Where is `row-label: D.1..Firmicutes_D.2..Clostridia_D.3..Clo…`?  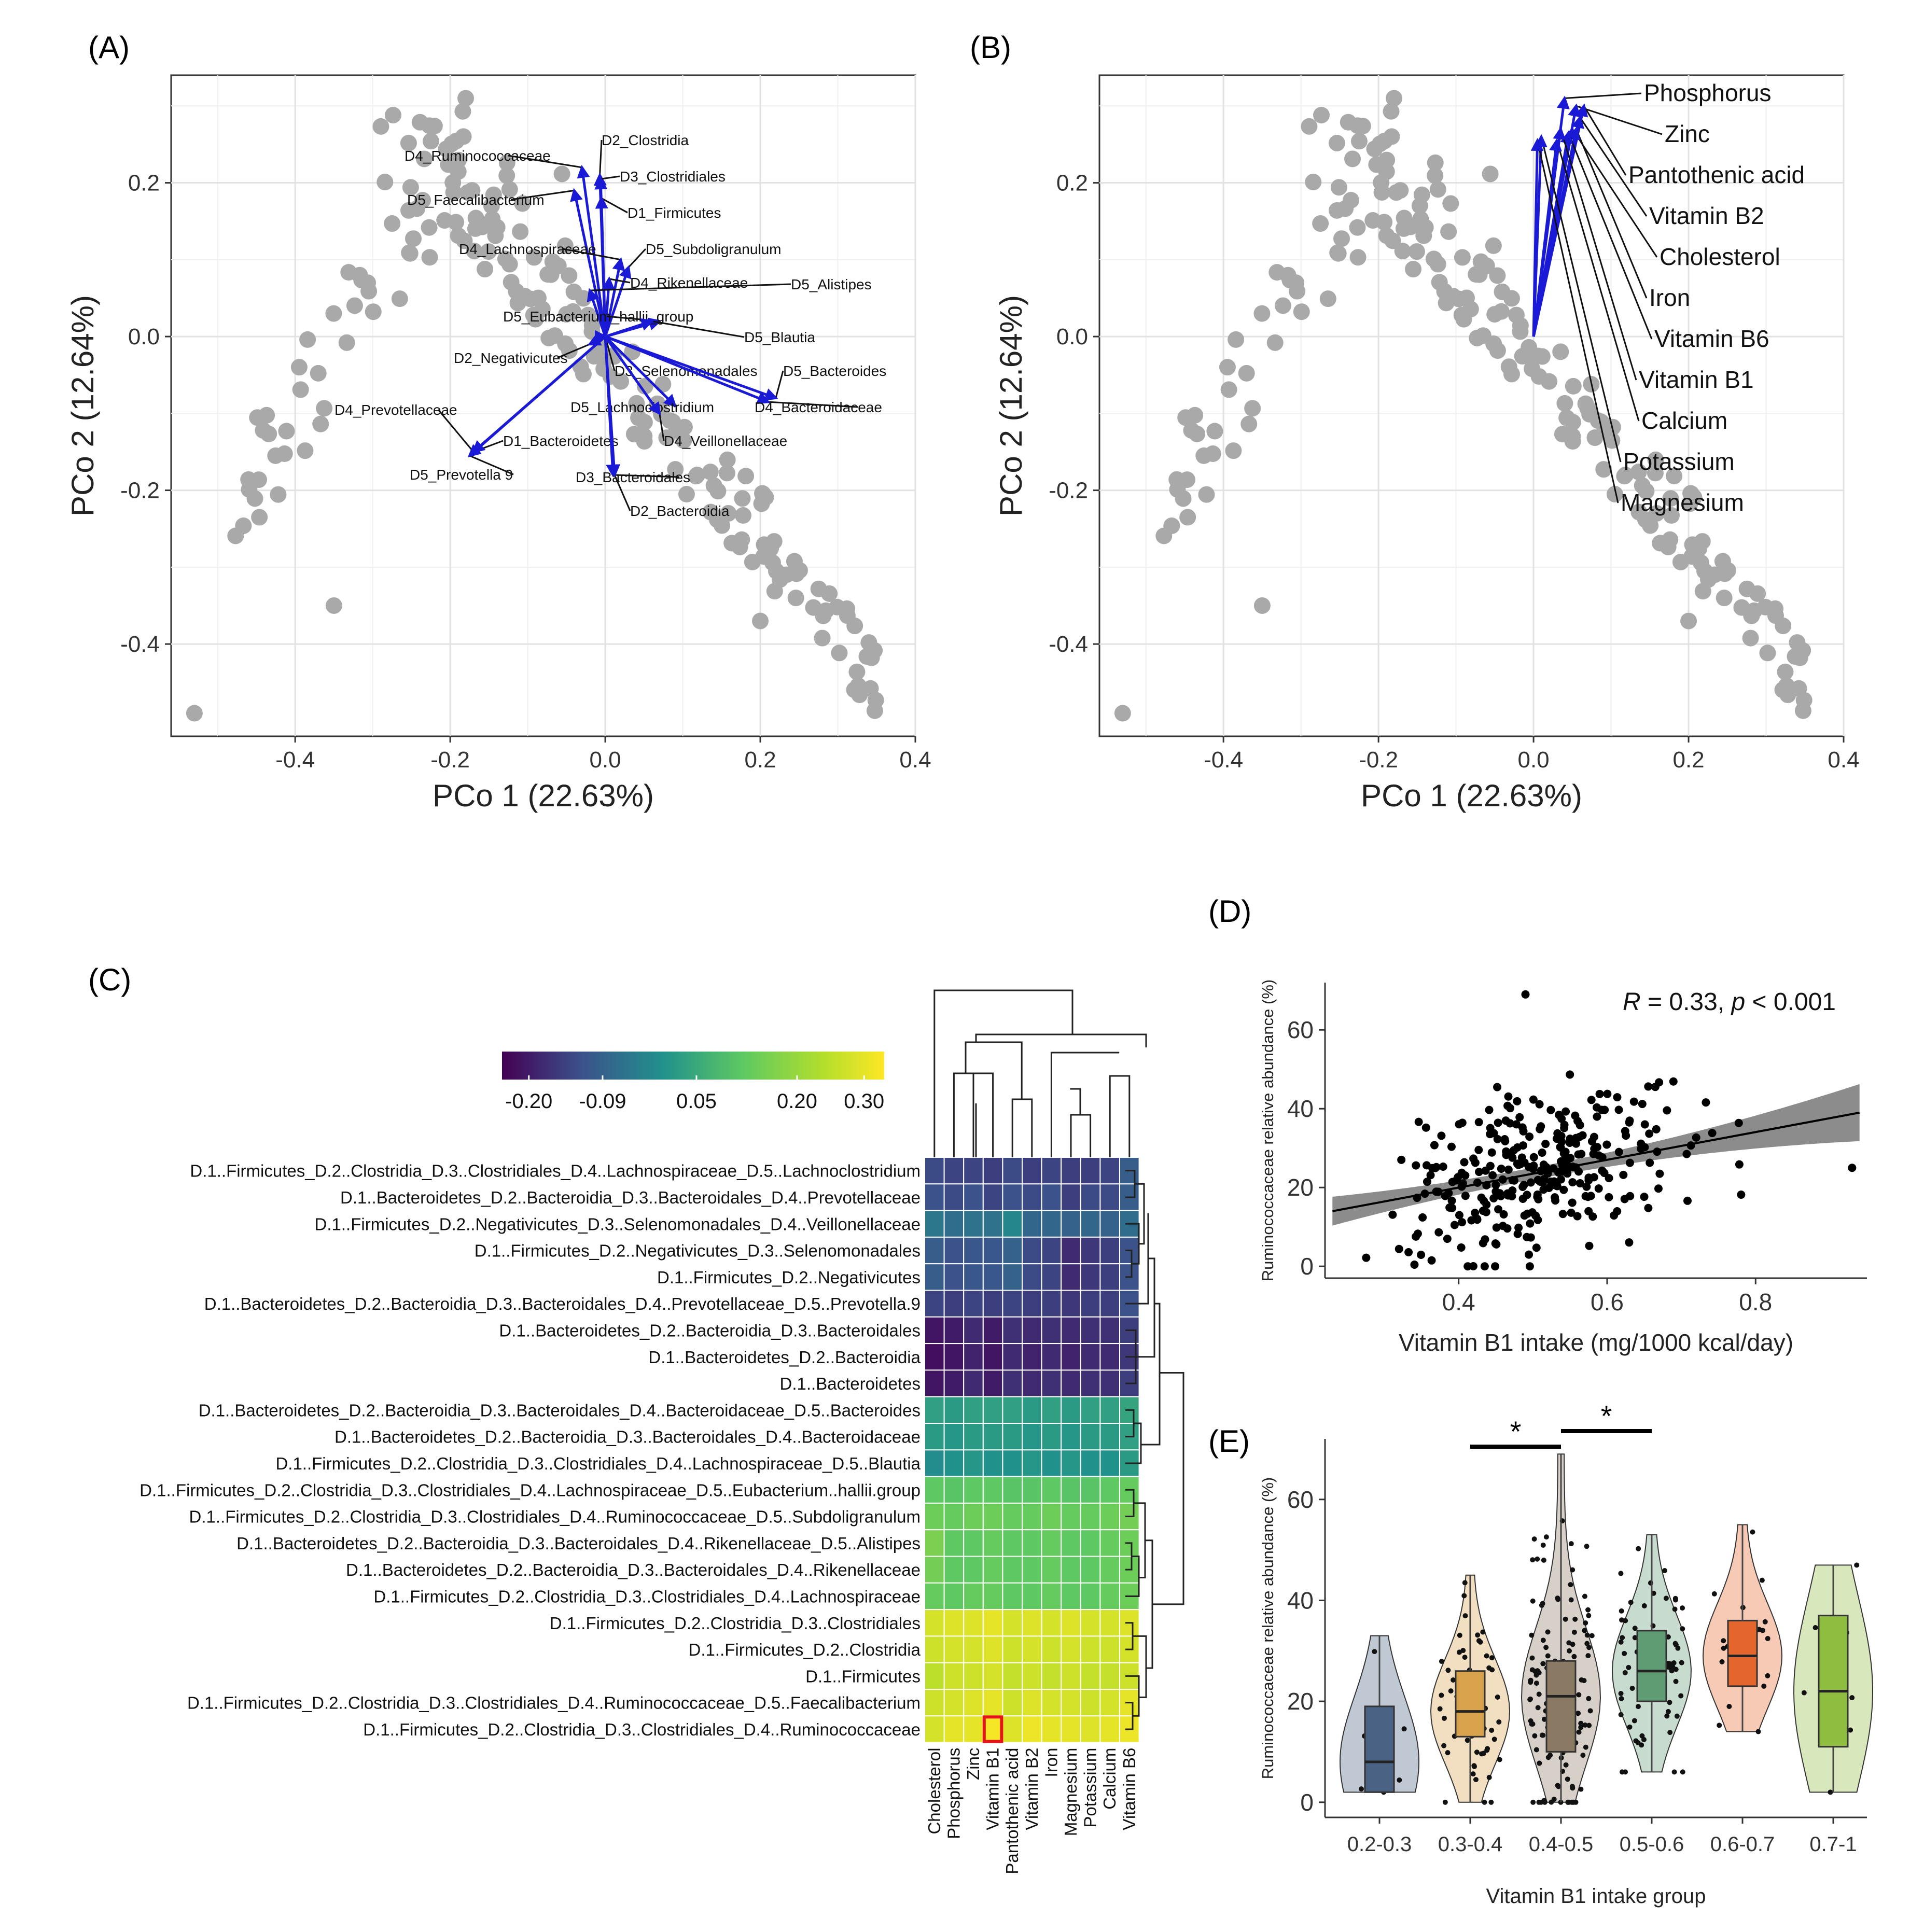 row-label: D.1..Firmicutes_D.2..Clostridia_D.3..Clo… is located at coordinates (642, 1729).